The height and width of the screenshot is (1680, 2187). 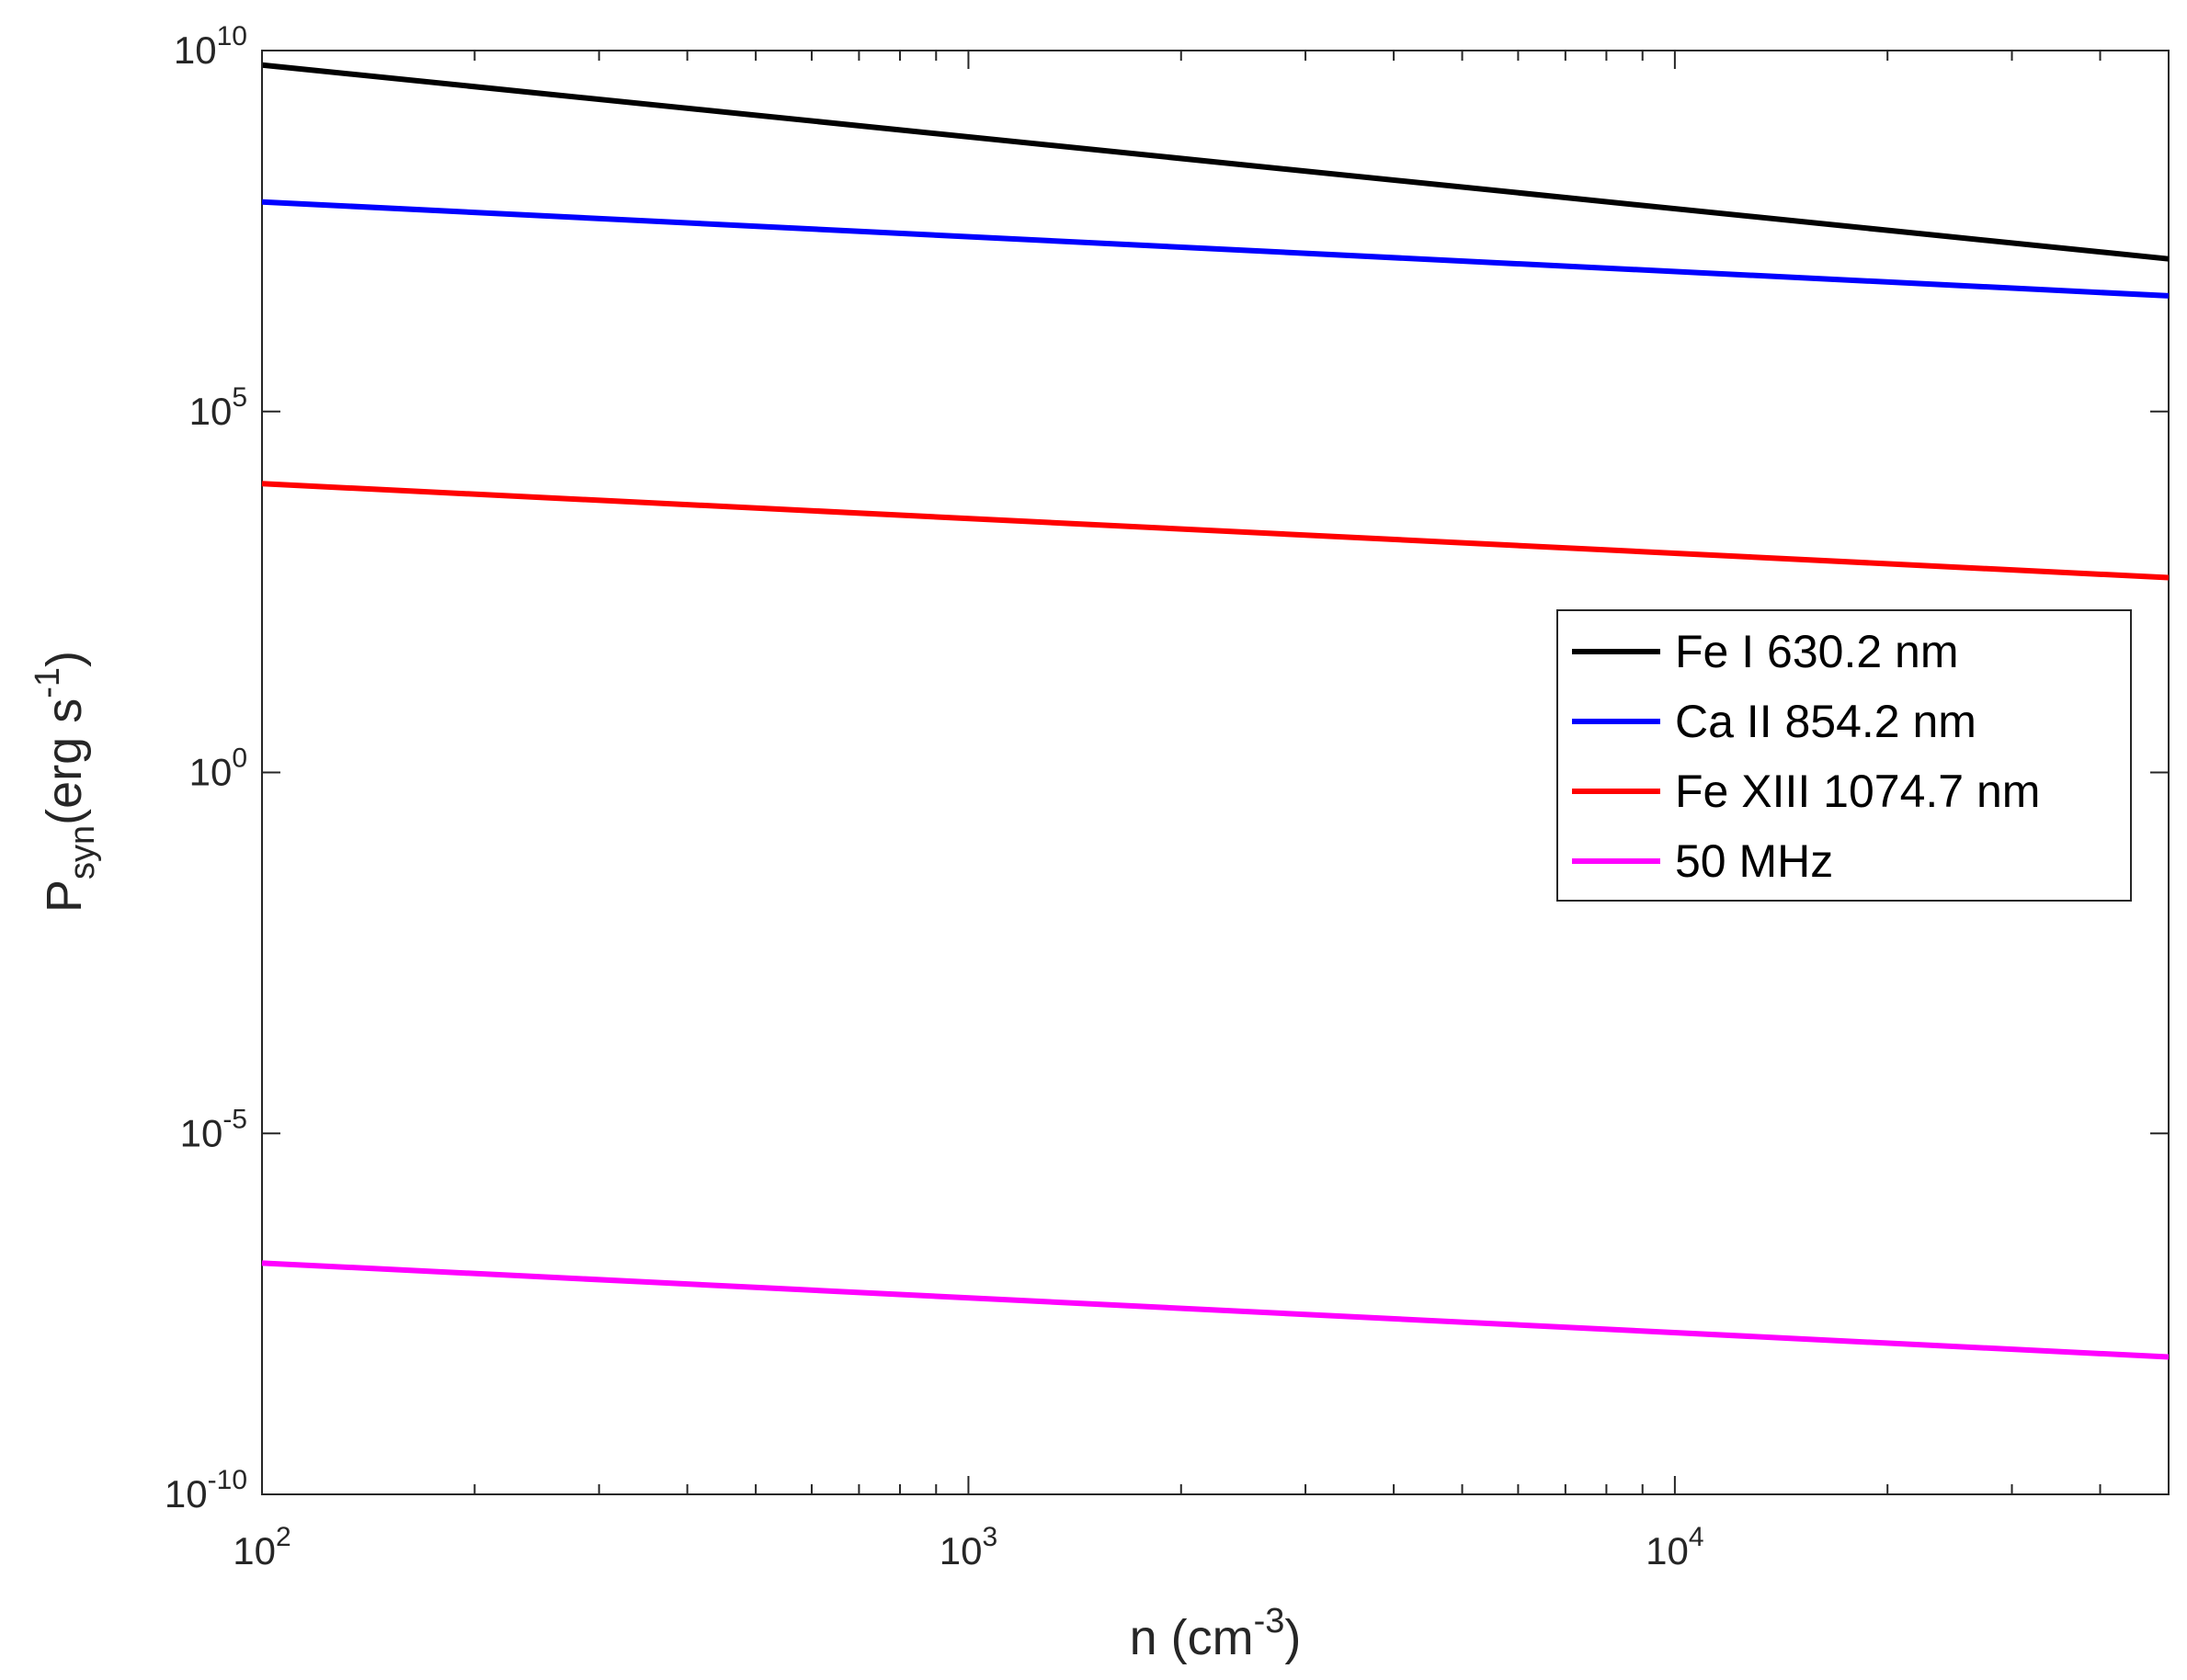 What do you see at coordinates (65, 782) in the screenshot?
I see `y-axis-label: Psyn(erg s-1)` at bounding box center [65, 782].